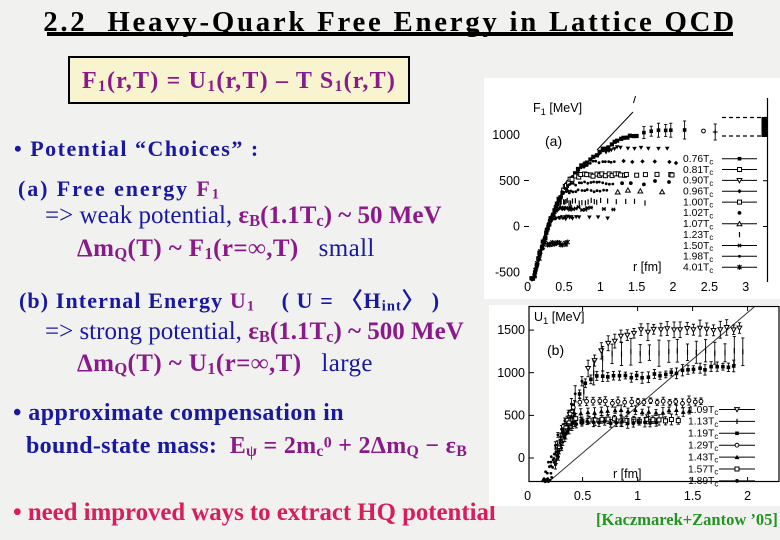 The image size is (780, 540). What do you see at coordinates (553, 141) in the screenshot?
I see `svg-text: (a)` at bounding box center [553, 141].